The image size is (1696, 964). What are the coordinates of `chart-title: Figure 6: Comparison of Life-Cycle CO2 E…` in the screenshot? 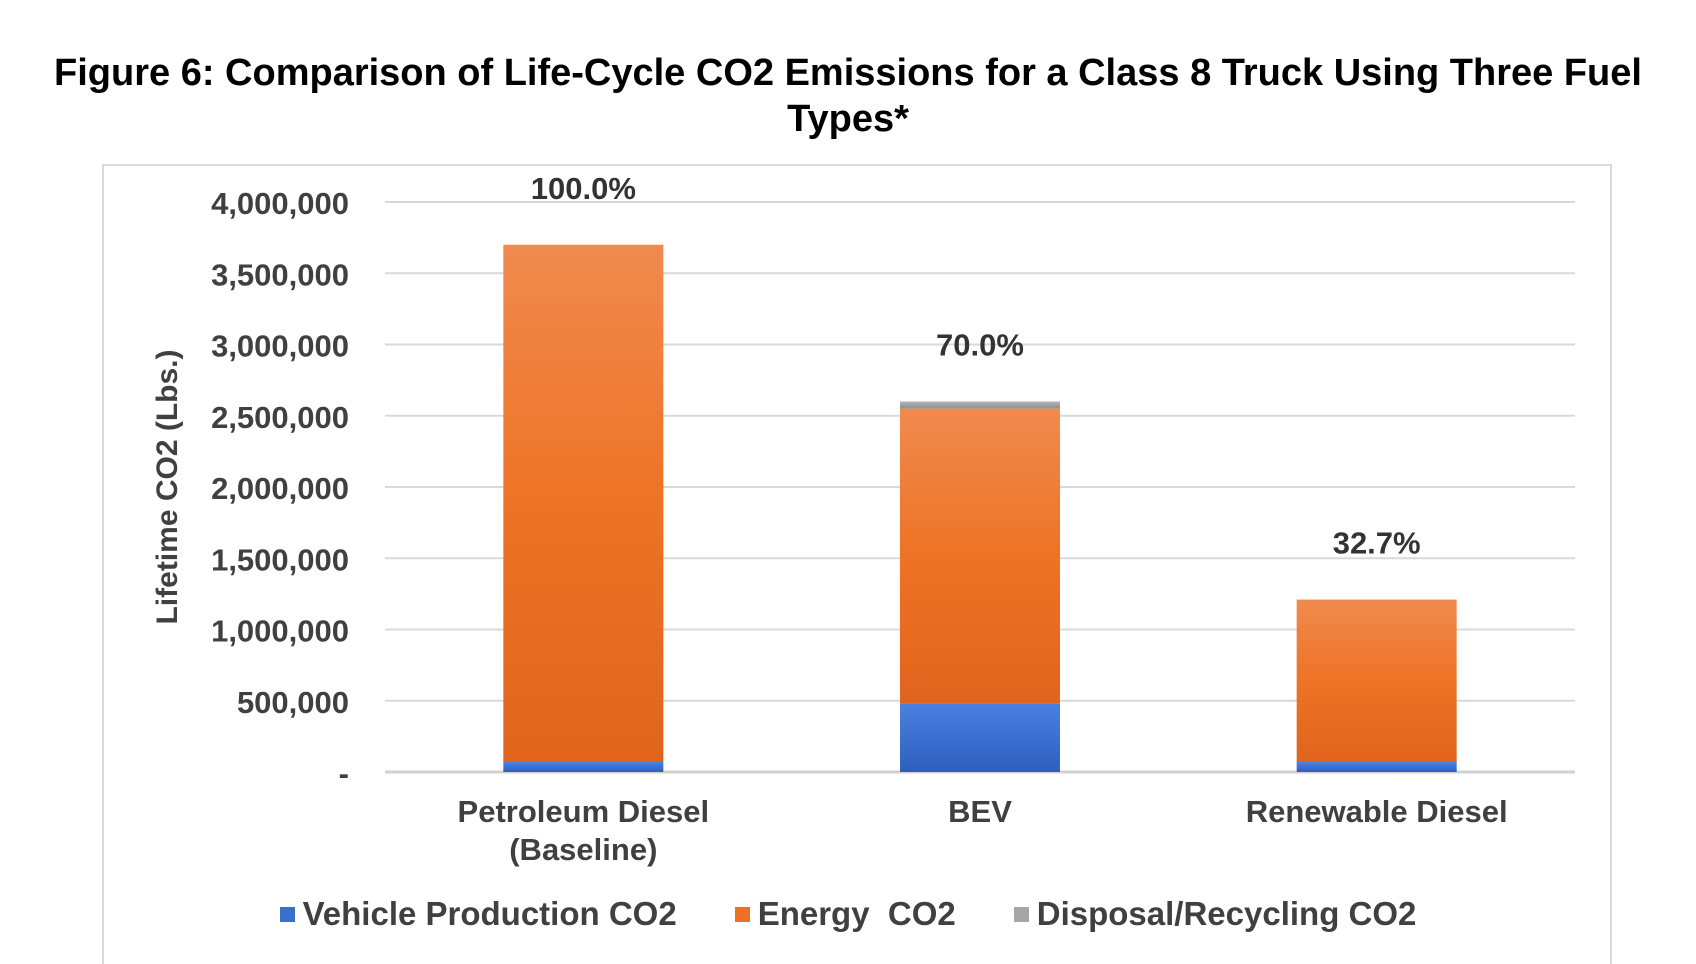 It's located at (848, 96).